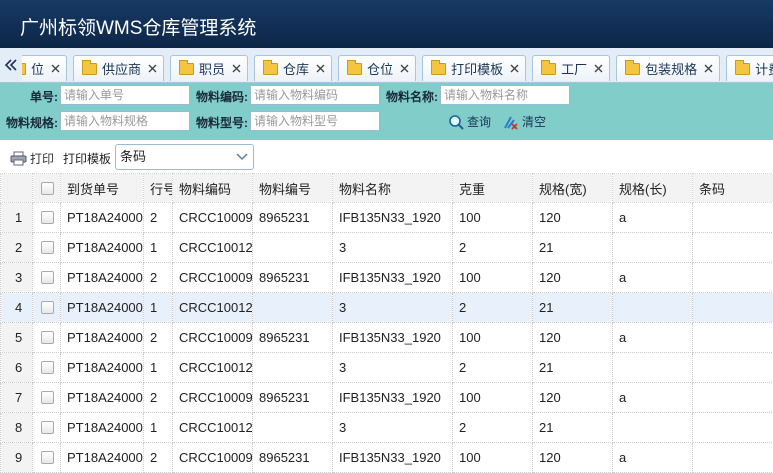 This screenshot has height=473, width=773. What do you see at coordinates (386, 157) in the screenshot?
I see `toolbar: 打印 打印模板 条码` at bounding box center [386, 157].